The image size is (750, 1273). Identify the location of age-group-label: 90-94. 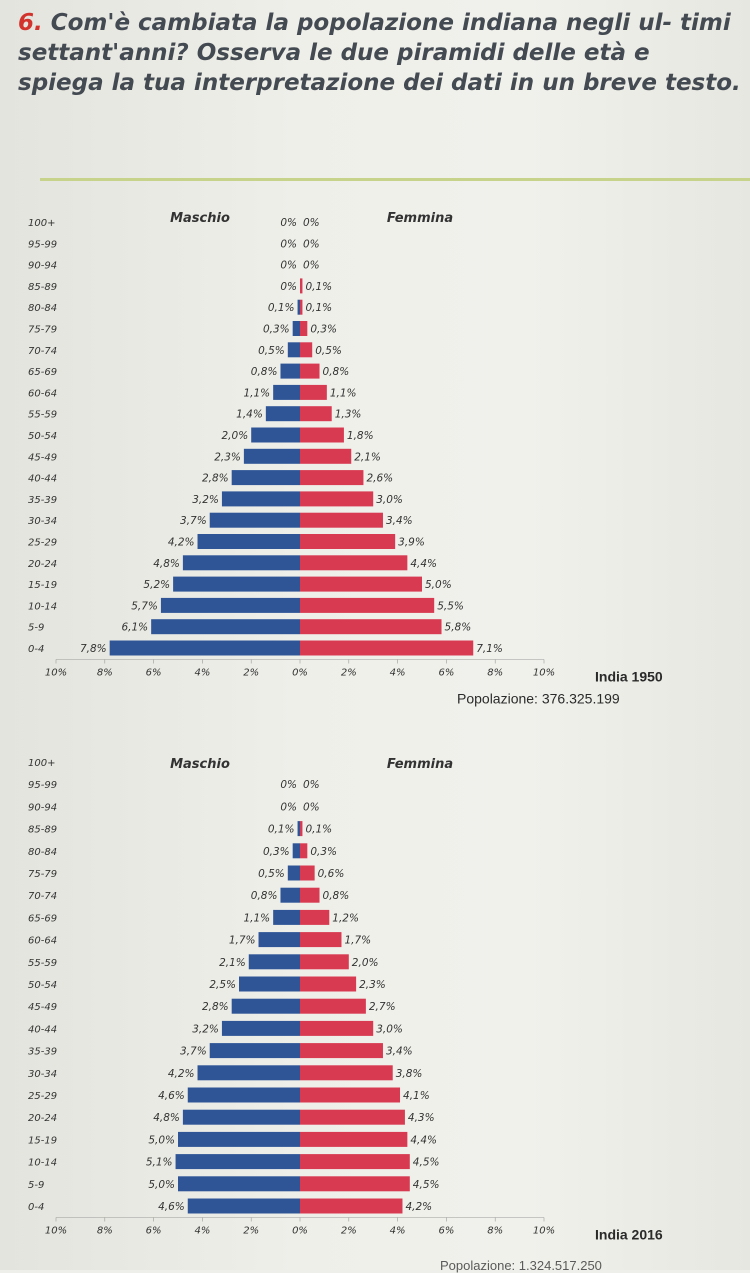
(42, 266).